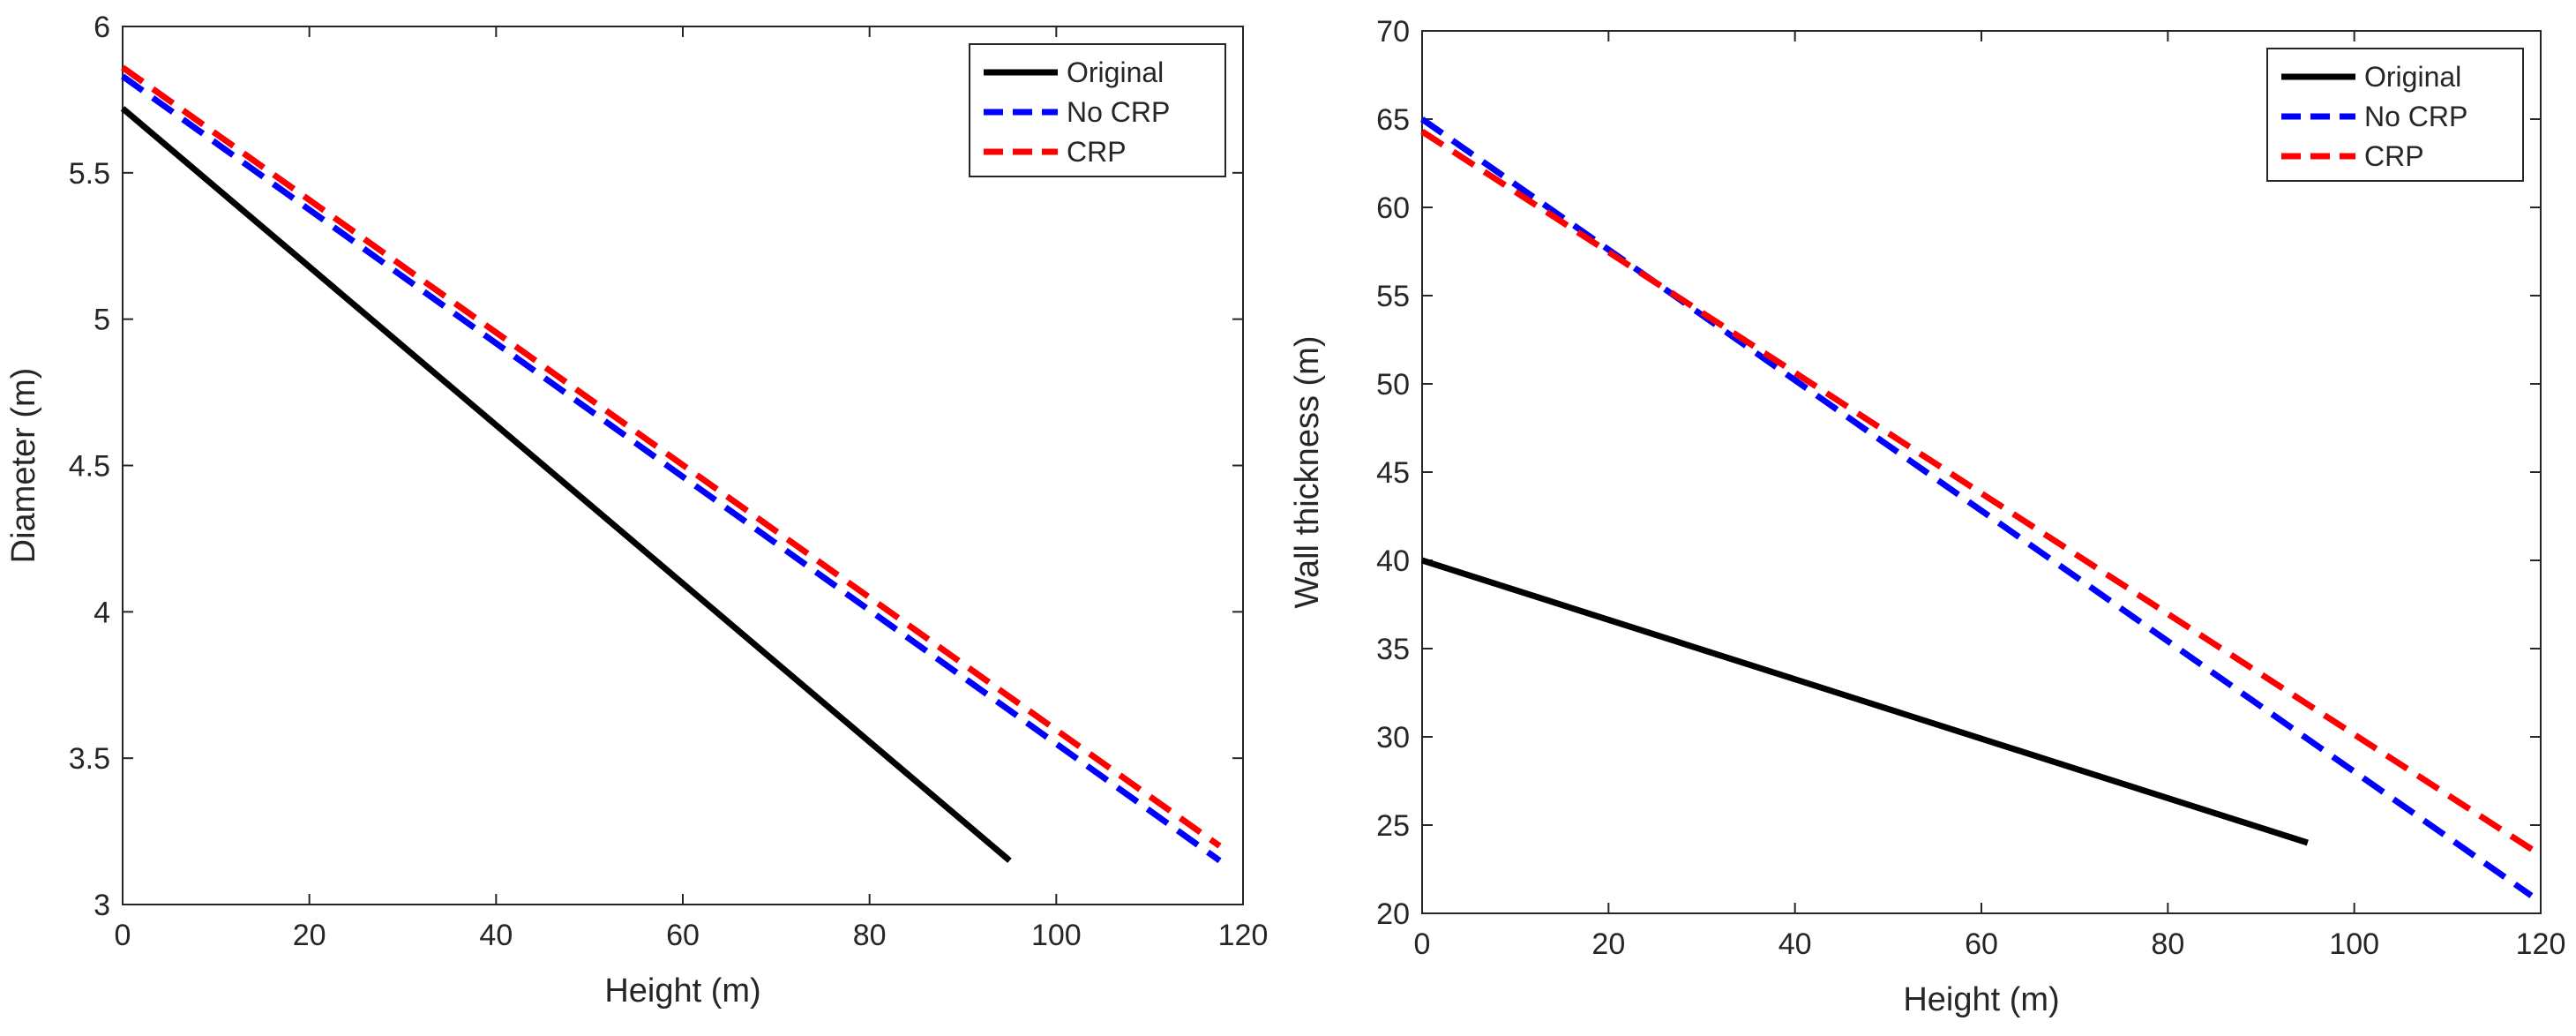 The height and width of the screenshot is (1036, 2576). Describe the element at coordinates (1393, 649) in the screenshot. I see `right-y-tick-label: 35` at that location.